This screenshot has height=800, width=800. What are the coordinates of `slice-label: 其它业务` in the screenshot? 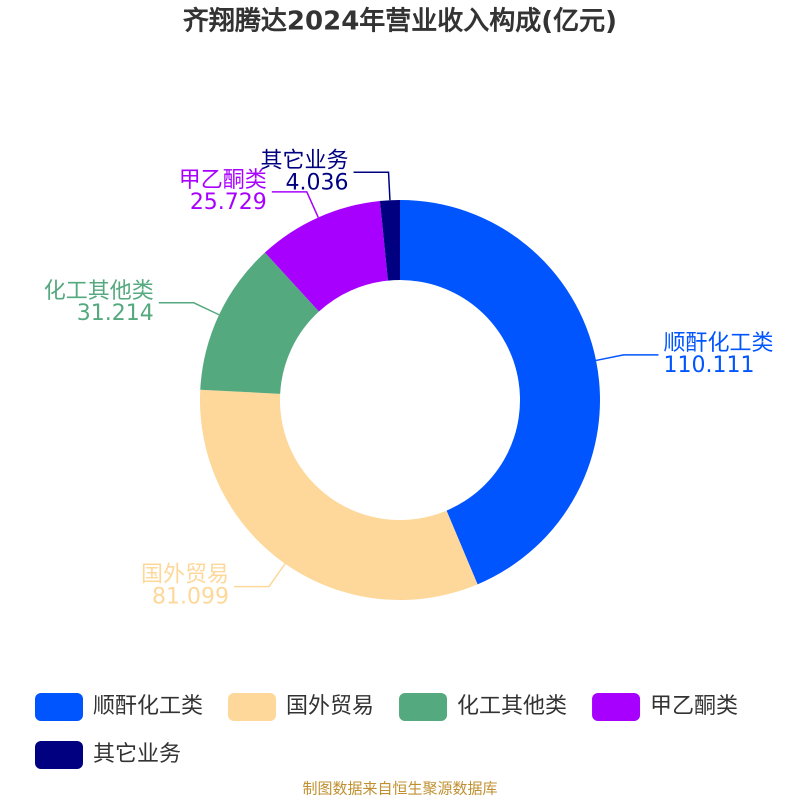 It's located at (305, 160).